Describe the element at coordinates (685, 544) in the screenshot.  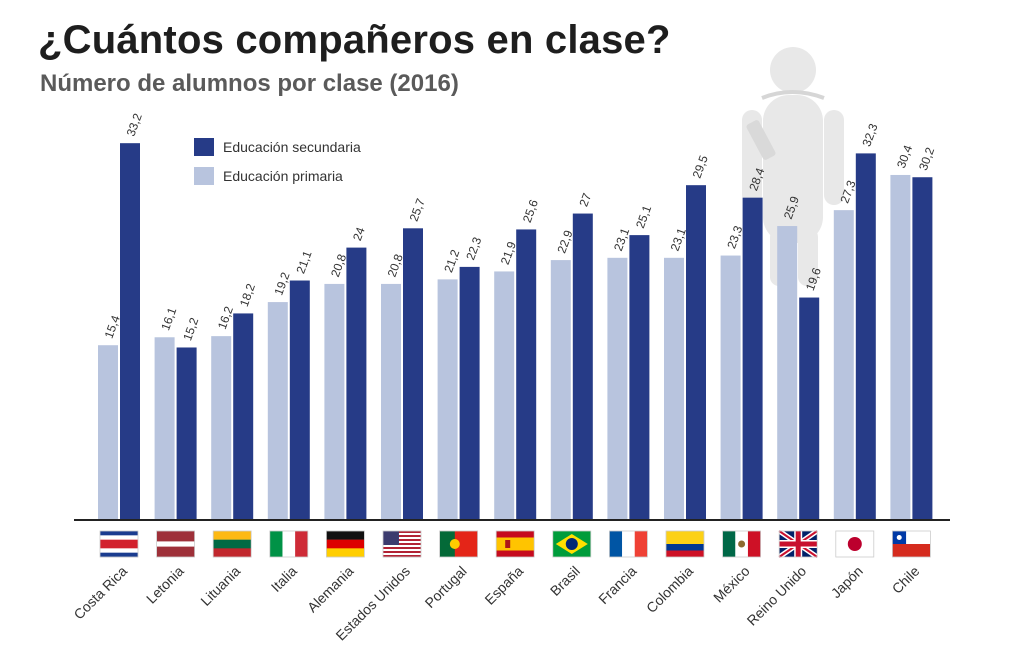
I see `flag-colombia-icon` at that location.